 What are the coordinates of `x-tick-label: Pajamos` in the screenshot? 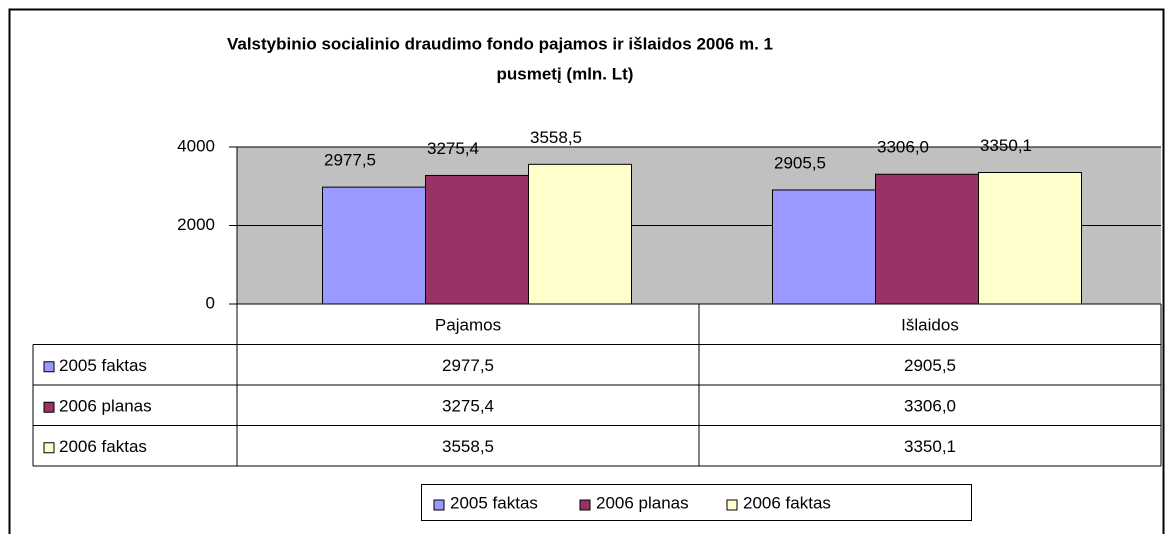 It's located at (468, 325).